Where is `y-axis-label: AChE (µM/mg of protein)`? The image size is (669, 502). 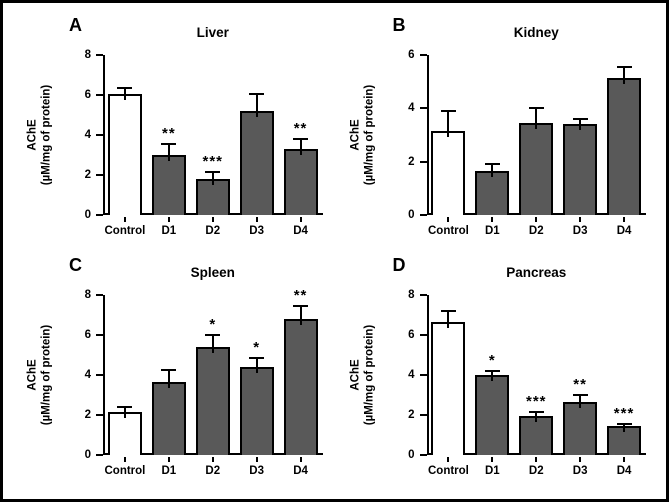
y-axis-label: AChE (µM/mg of protein) is located at coordinates (363, 135).